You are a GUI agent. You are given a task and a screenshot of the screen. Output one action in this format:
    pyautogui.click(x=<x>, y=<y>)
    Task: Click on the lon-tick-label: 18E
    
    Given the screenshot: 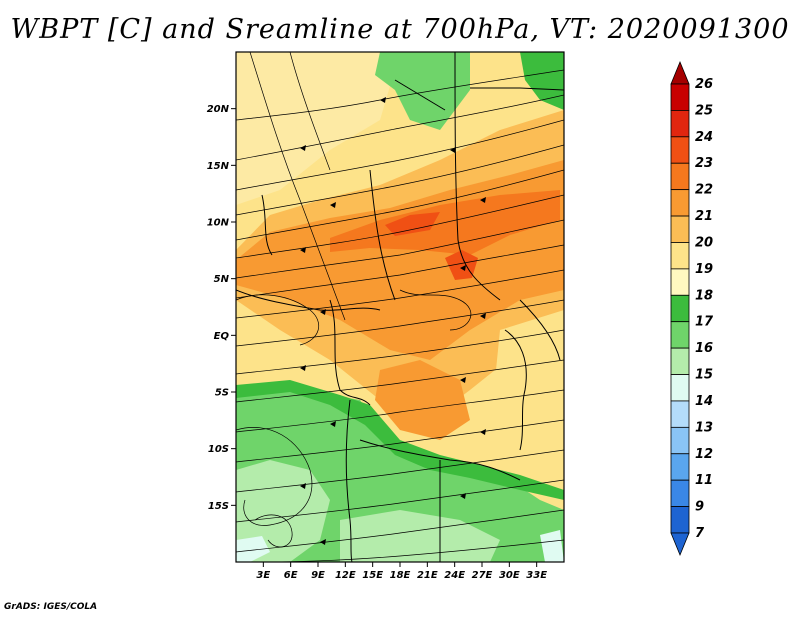 What is the action you would take?
    pyautogui.click(x=400, y=575)
    